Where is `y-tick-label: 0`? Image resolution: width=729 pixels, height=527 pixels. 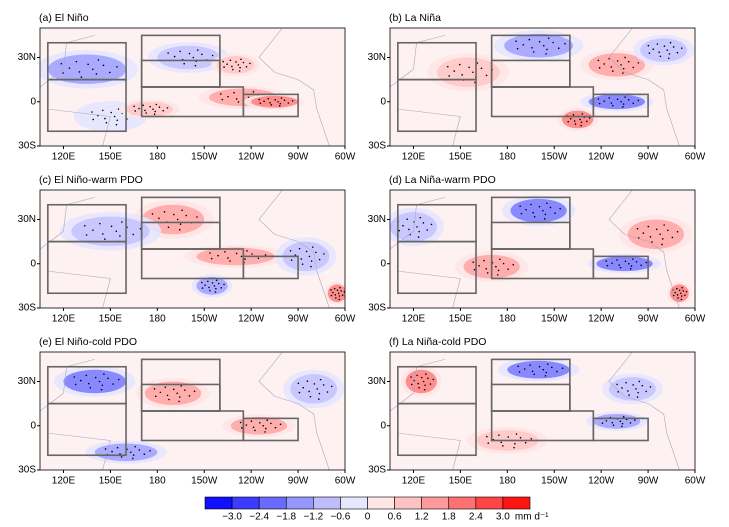 y-tick-label: 0 is located at coordinates (33, 263).